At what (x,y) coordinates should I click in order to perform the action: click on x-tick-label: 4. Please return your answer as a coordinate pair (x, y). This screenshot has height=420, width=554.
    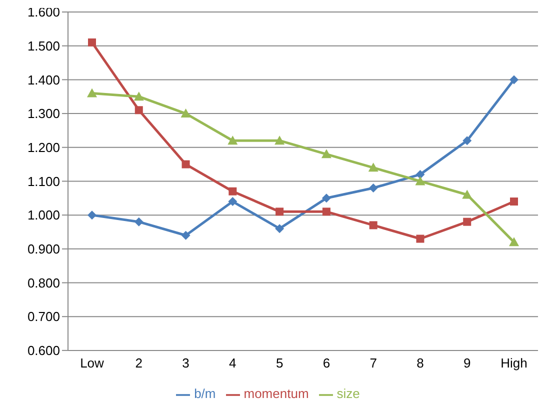
    Looking at the image, I should click on (232, 363).